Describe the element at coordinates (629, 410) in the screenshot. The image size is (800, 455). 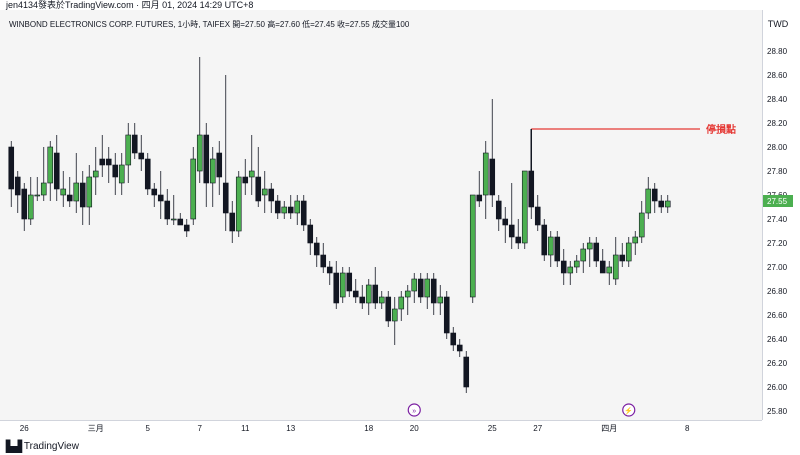
I see `dividend-event-icon: ⚡` at that location.